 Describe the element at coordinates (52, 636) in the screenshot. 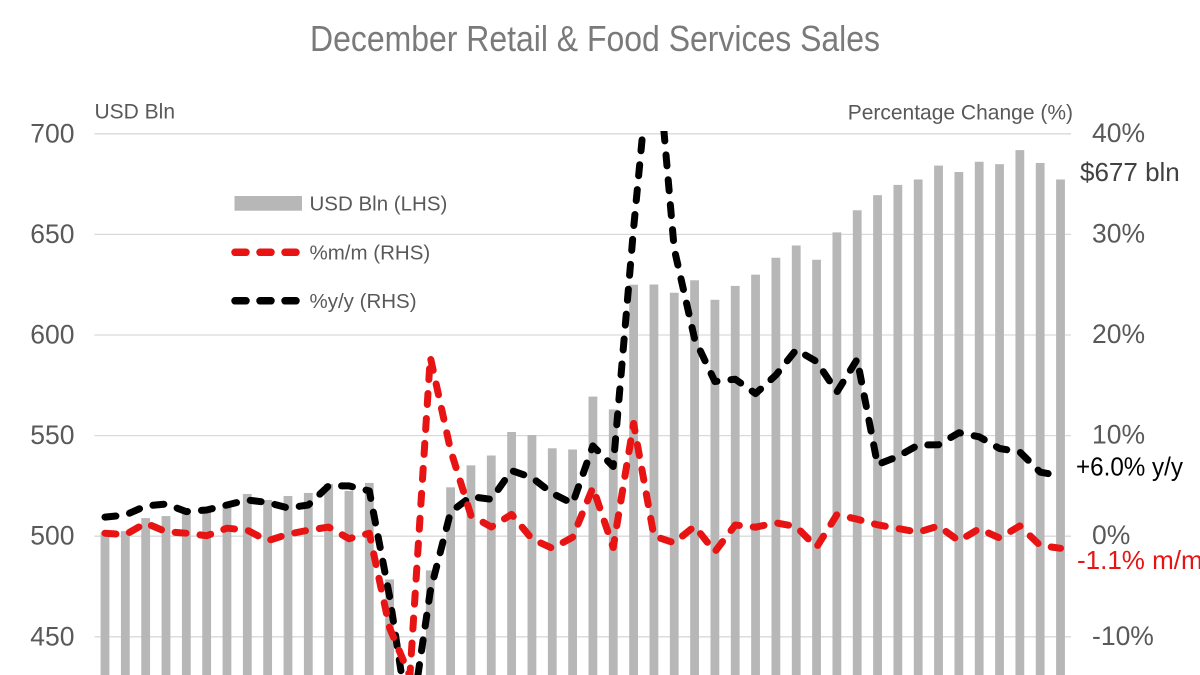

I see `svg-text: 450` at that location.